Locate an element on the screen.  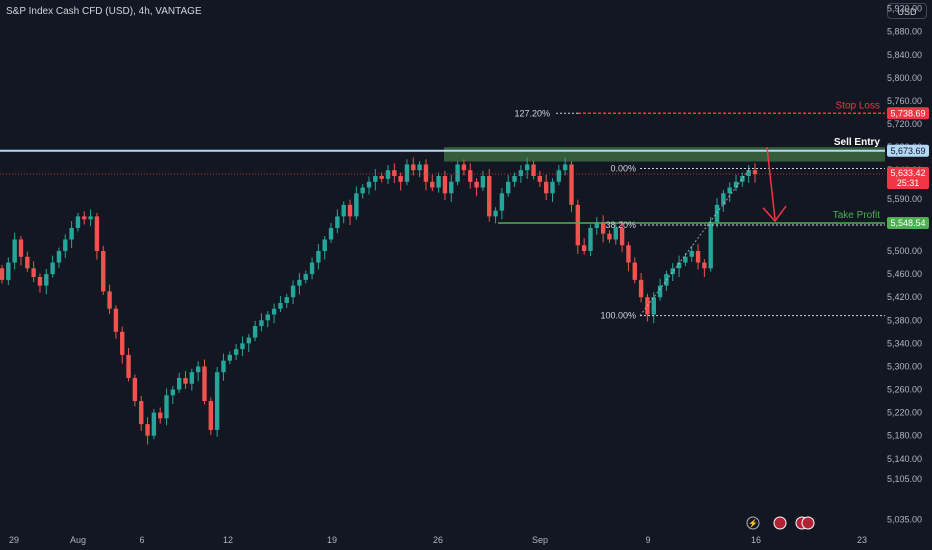
y-tick-label: 5,720.00 is located at coordinates (904, 124).